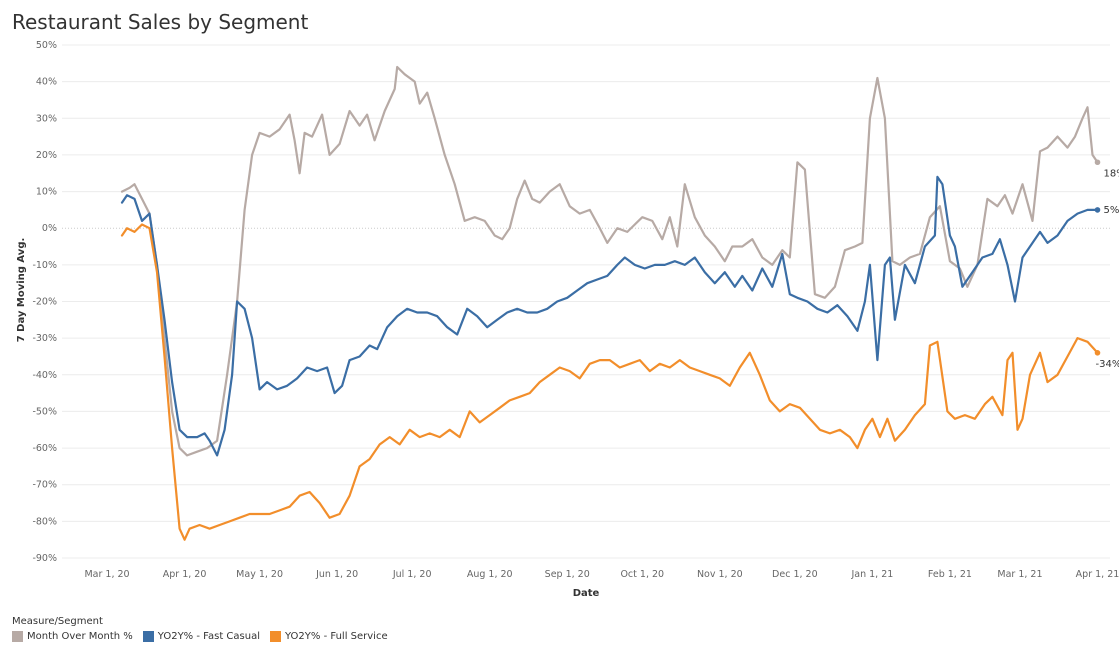 The height and width of the screenshot is (659, 1119). What do you see at coordinates (642, 574) in the screenshot?
I see `x-tick-label: Oct 1, 20` at bounding box center [642, 574].